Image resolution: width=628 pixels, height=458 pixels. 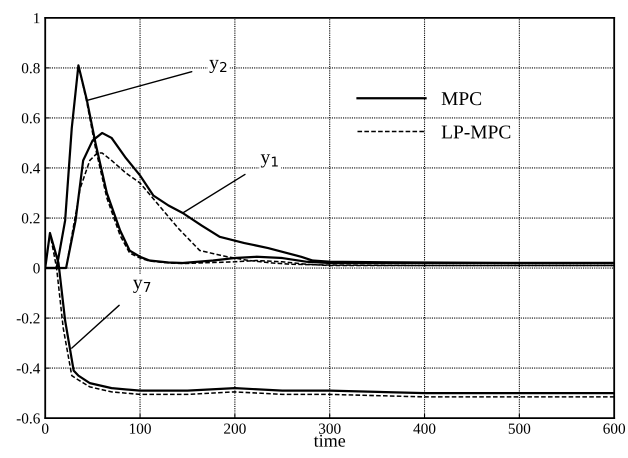 What do you see at coordinates (141, 286) in the screenshot?
I see `annotation: y$_{7}$` at bounding box center [141, 286].